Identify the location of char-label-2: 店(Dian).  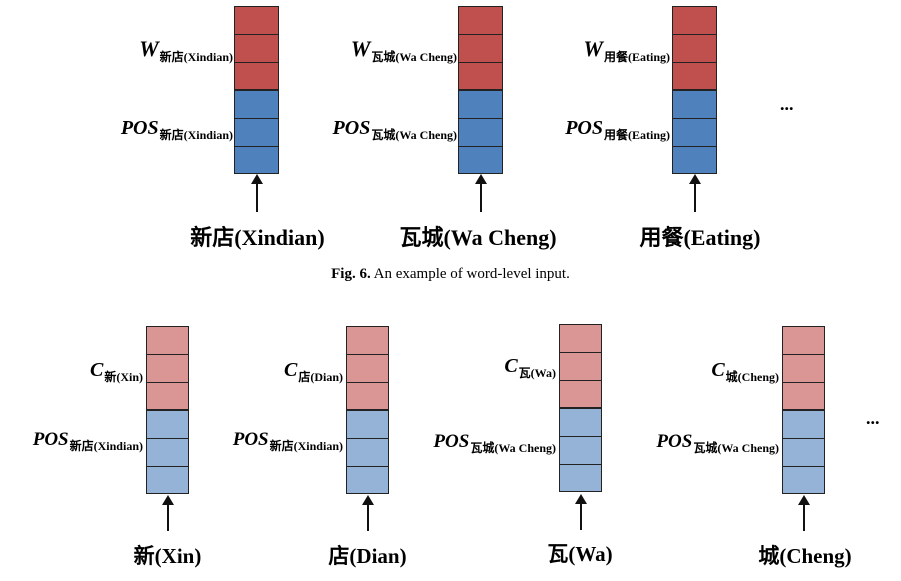
(367, 556).